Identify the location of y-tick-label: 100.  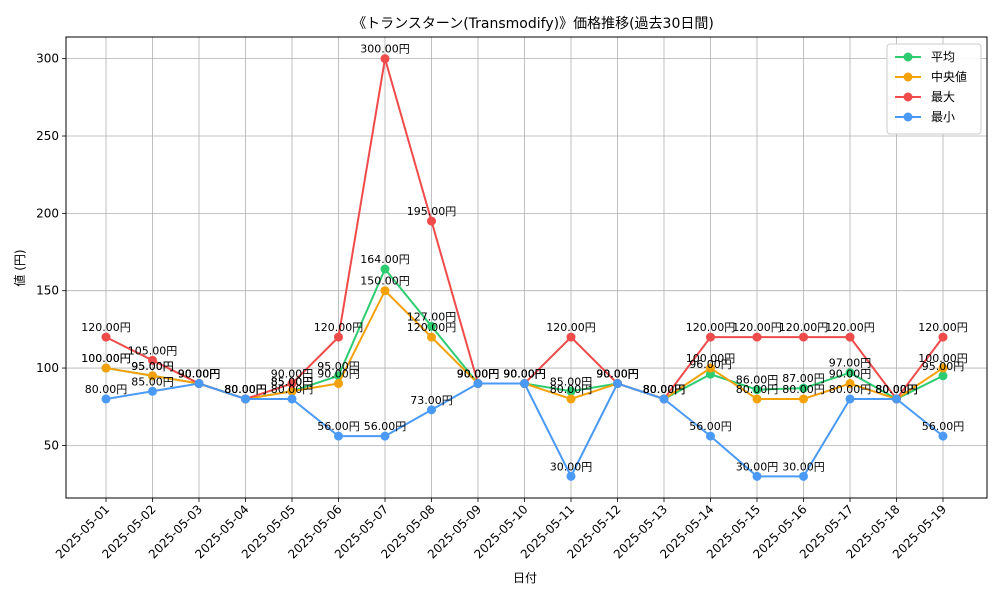
(47, 368).